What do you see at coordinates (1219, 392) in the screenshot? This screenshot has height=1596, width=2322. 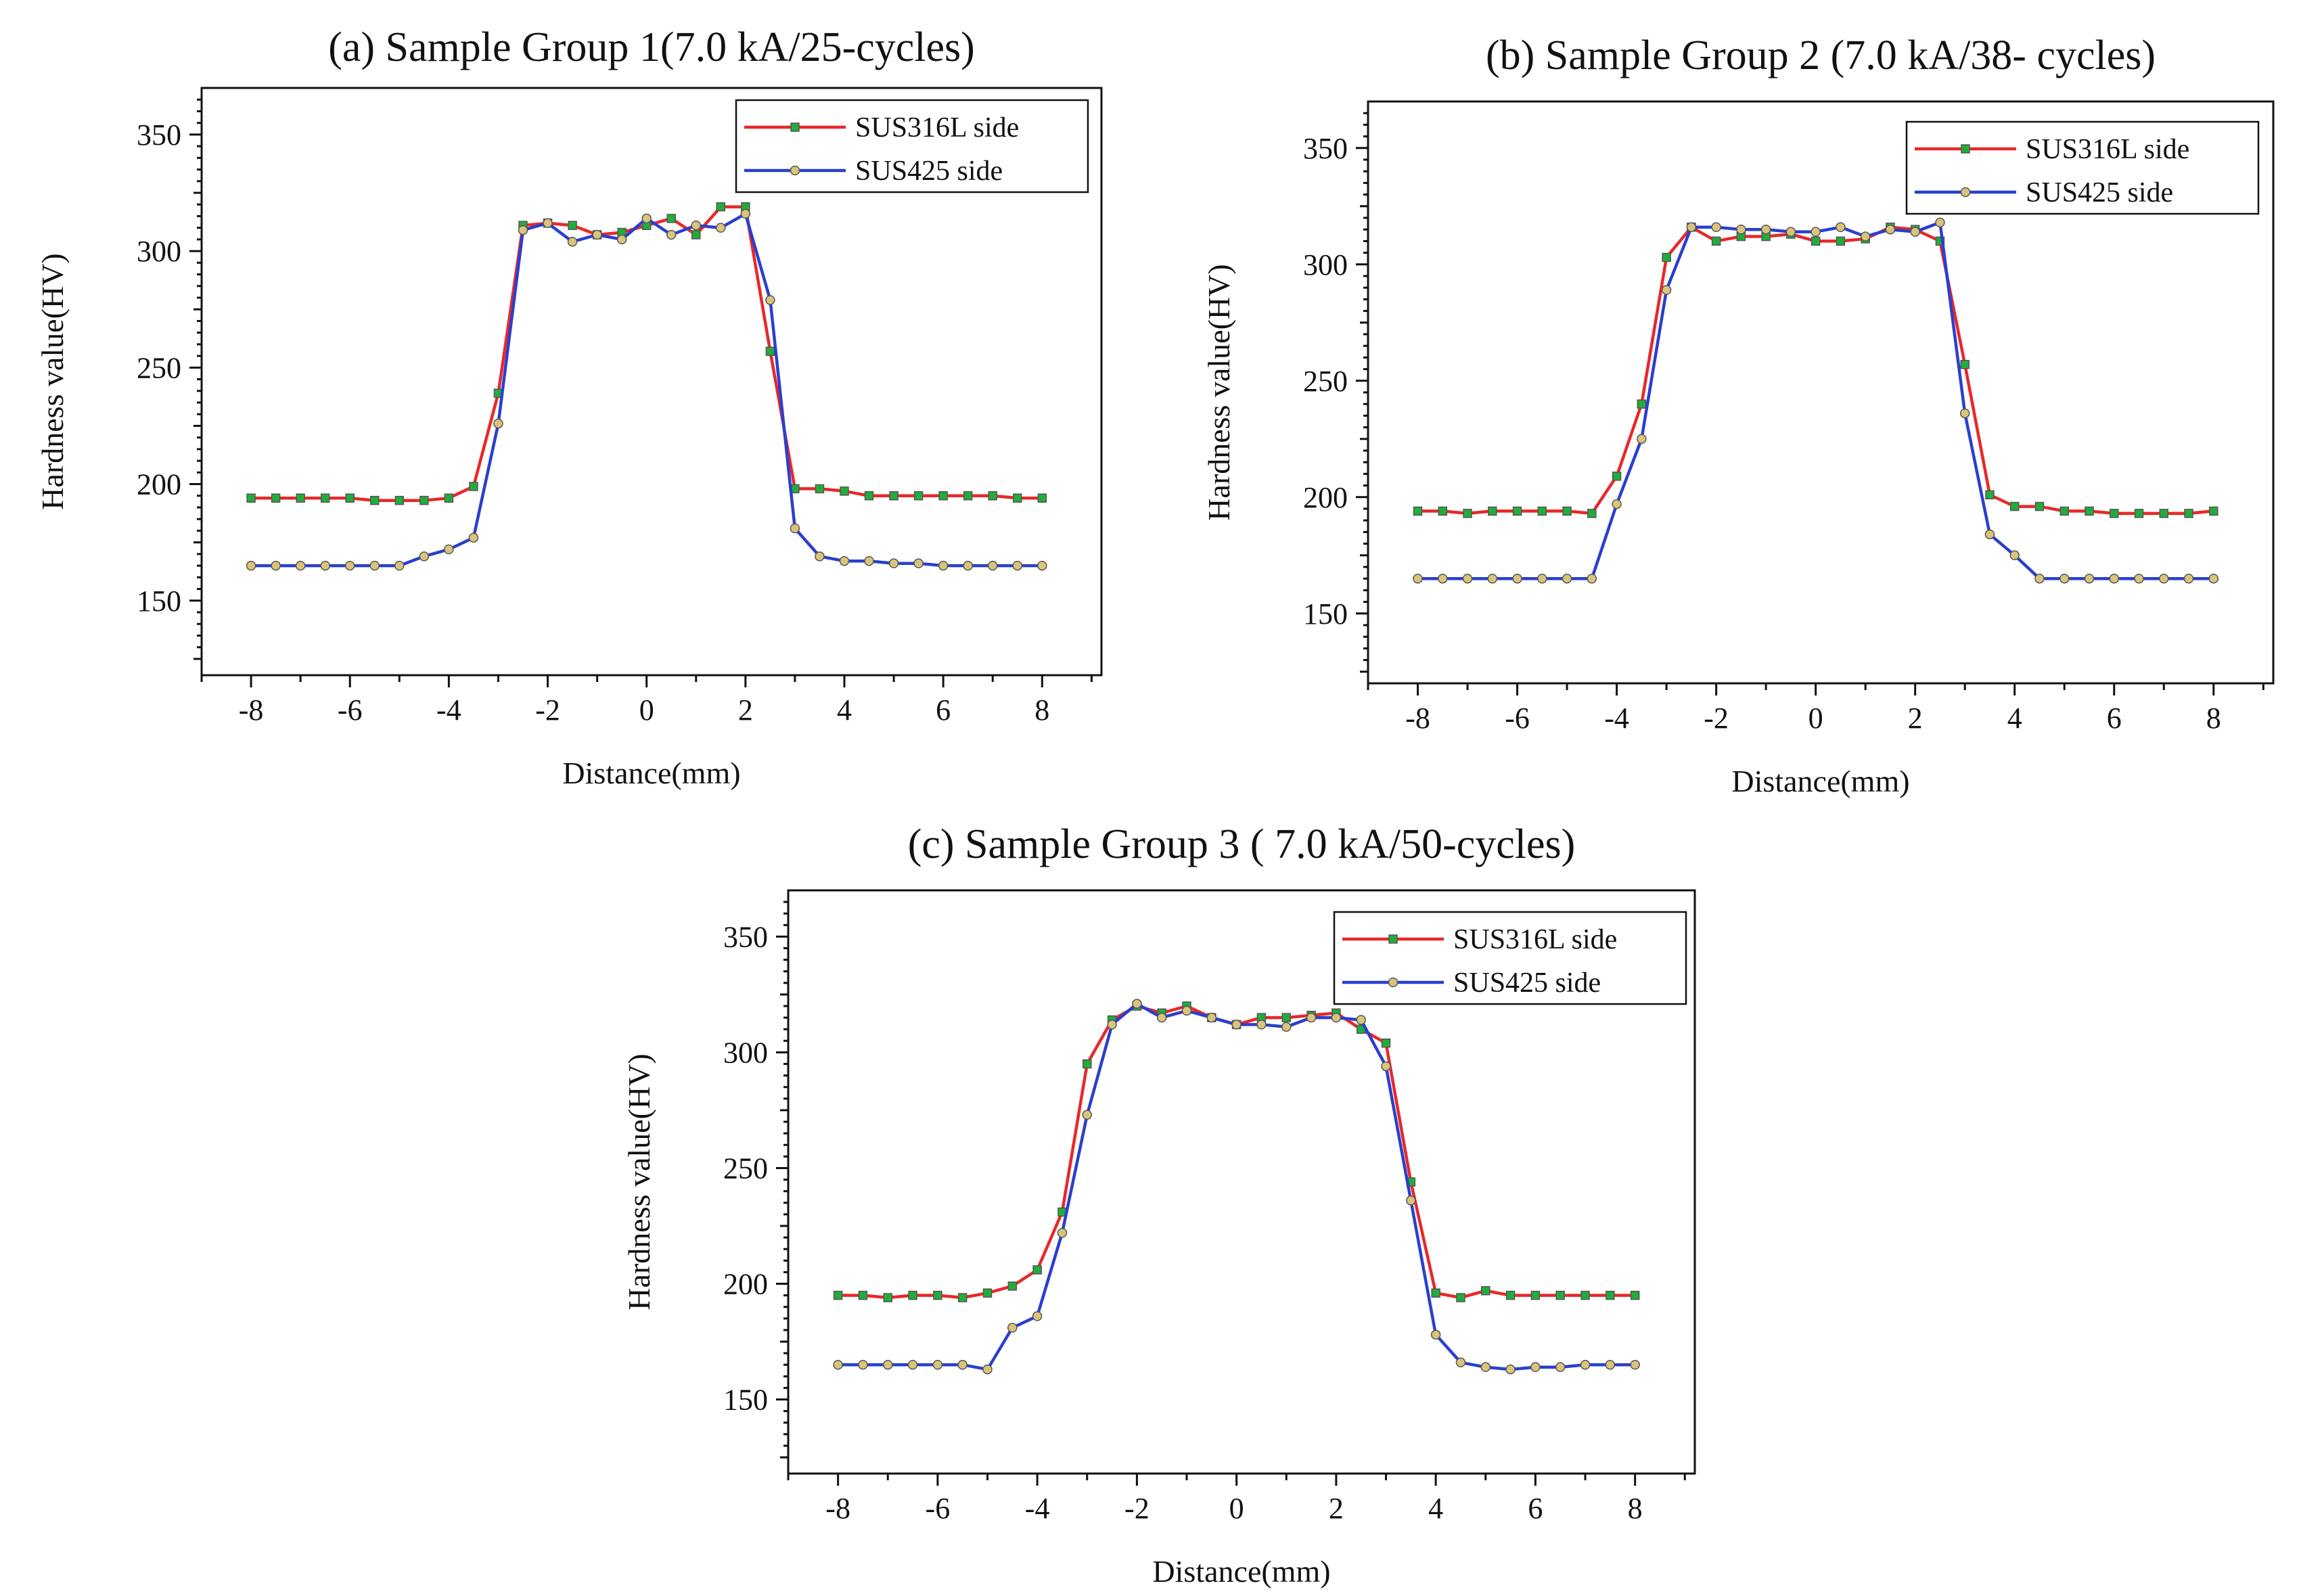 I see `y-axis-label: Hardness value(HV)` at bounding box center [1219, 392].